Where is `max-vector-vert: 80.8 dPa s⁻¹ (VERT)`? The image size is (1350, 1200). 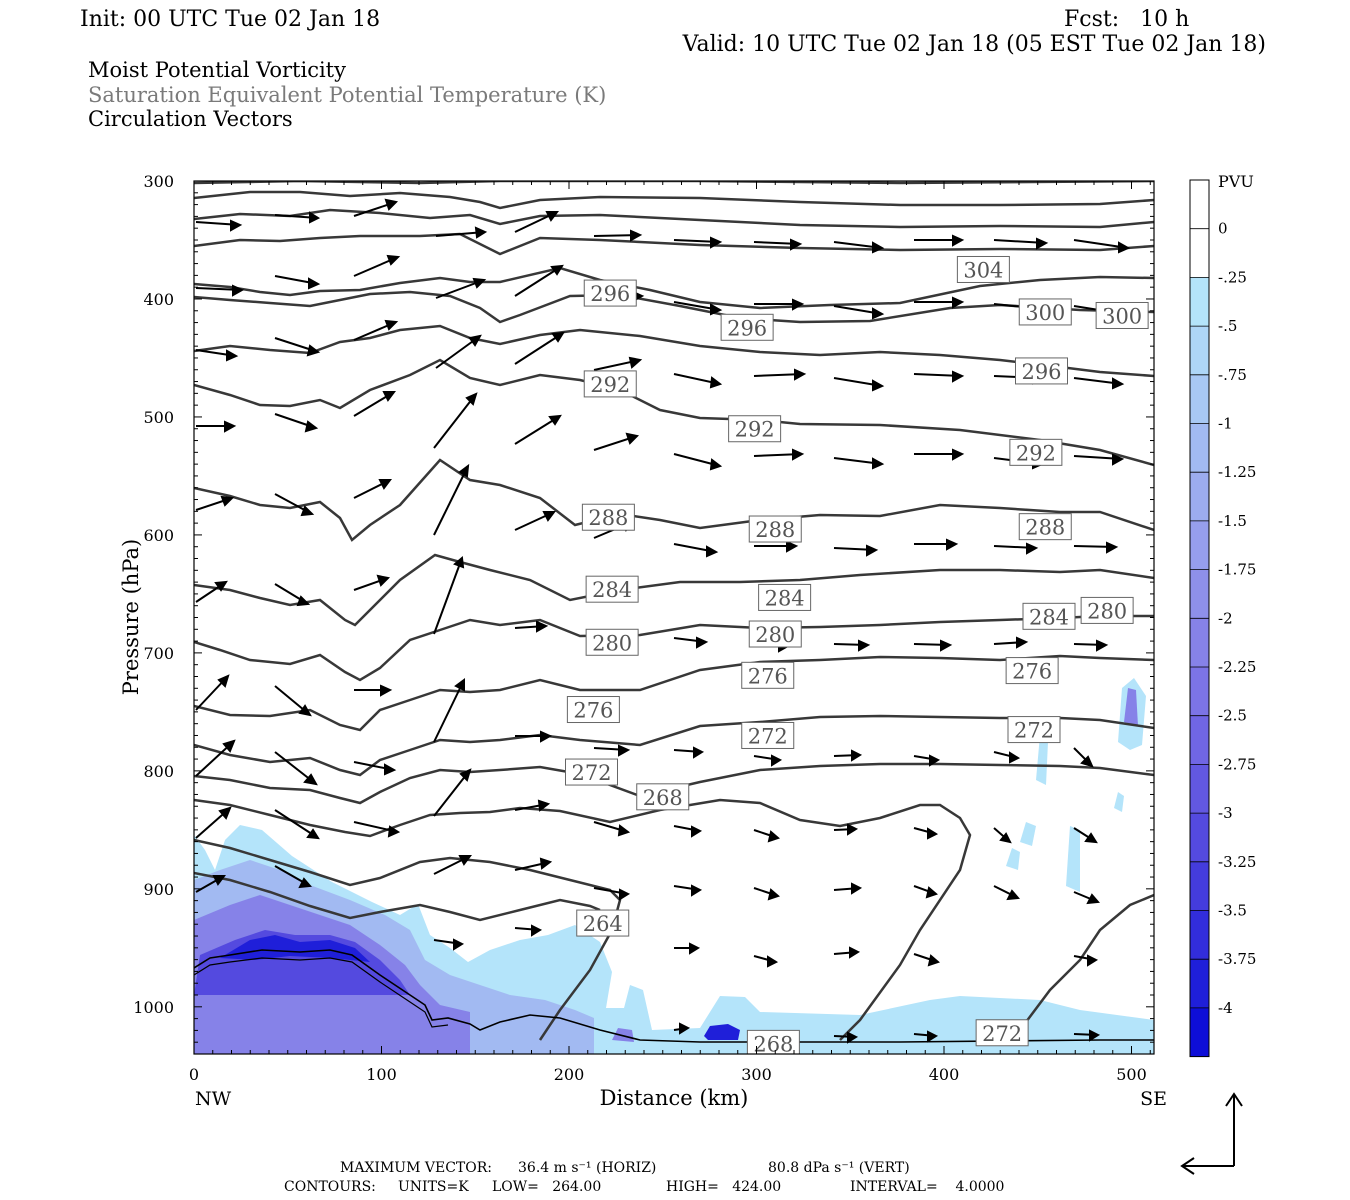 max-vector-vert: 80.8 dPa s⁻¹ (VERT) is located at coordinates (839, 1168).